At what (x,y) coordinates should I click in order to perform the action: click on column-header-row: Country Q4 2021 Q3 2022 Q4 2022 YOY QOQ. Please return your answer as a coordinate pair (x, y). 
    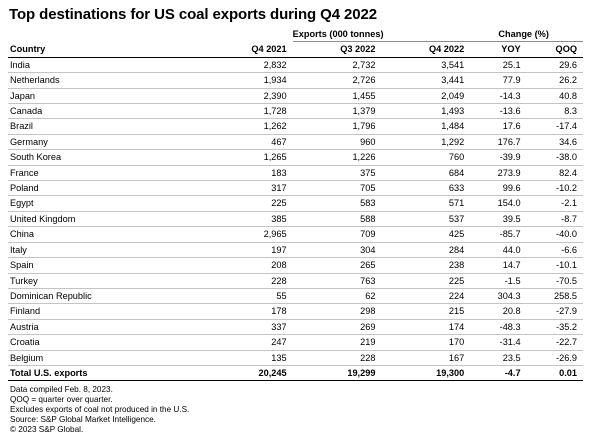
    Looking at the image, I should click on (295, 49).